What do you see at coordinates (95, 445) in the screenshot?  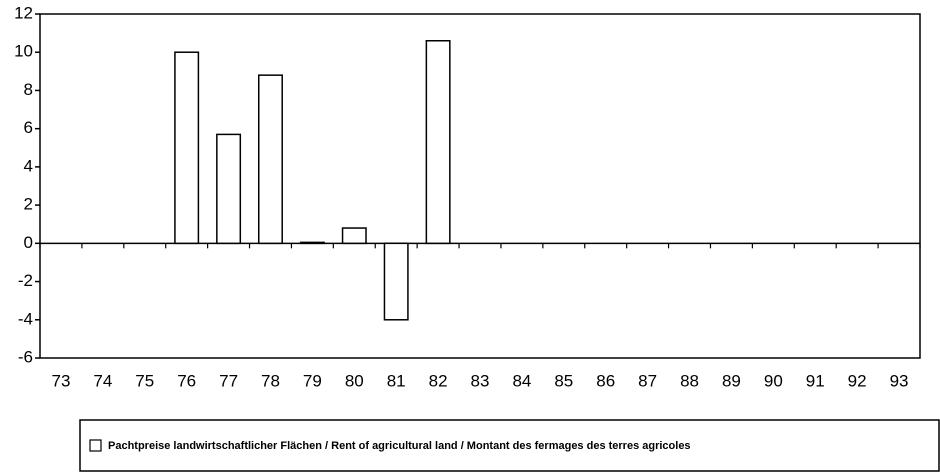 I see `legend-swatch` at bounding box center [95, 445].